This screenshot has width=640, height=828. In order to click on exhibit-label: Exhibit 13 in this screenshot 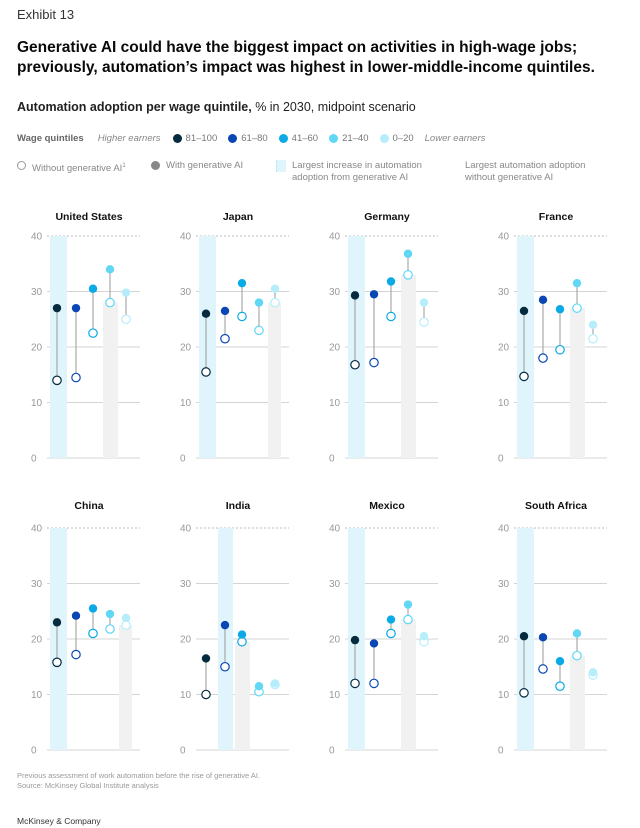, I will do `click(46, 14)`.